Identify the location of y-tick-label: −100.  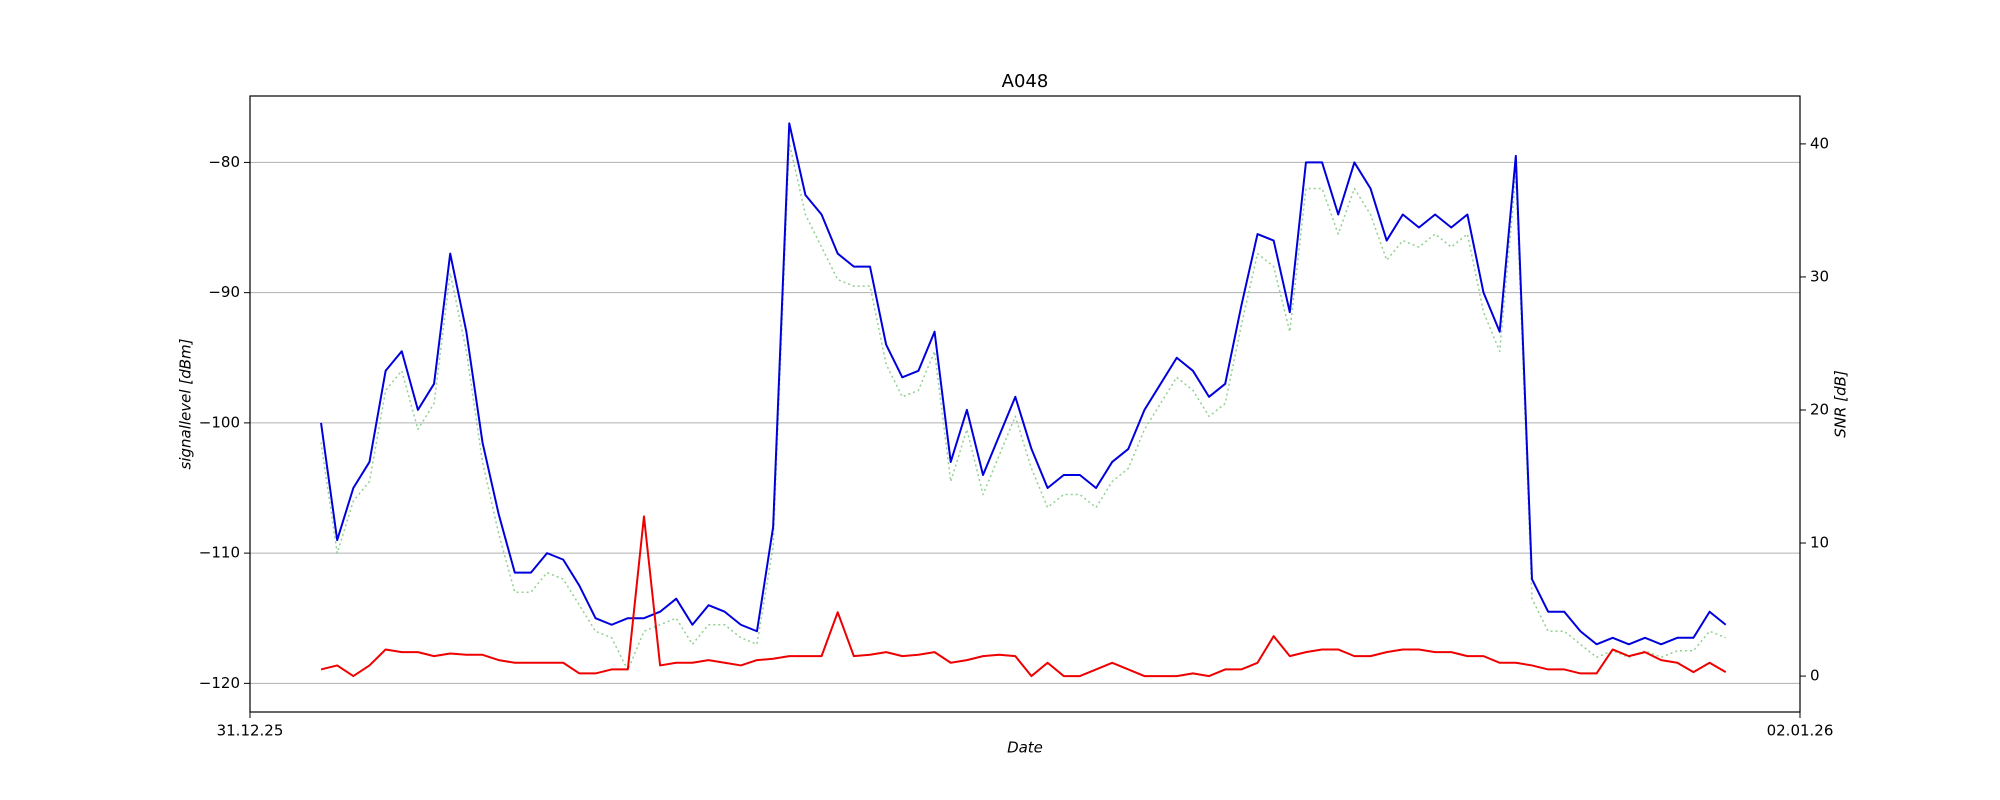
(219, 422).